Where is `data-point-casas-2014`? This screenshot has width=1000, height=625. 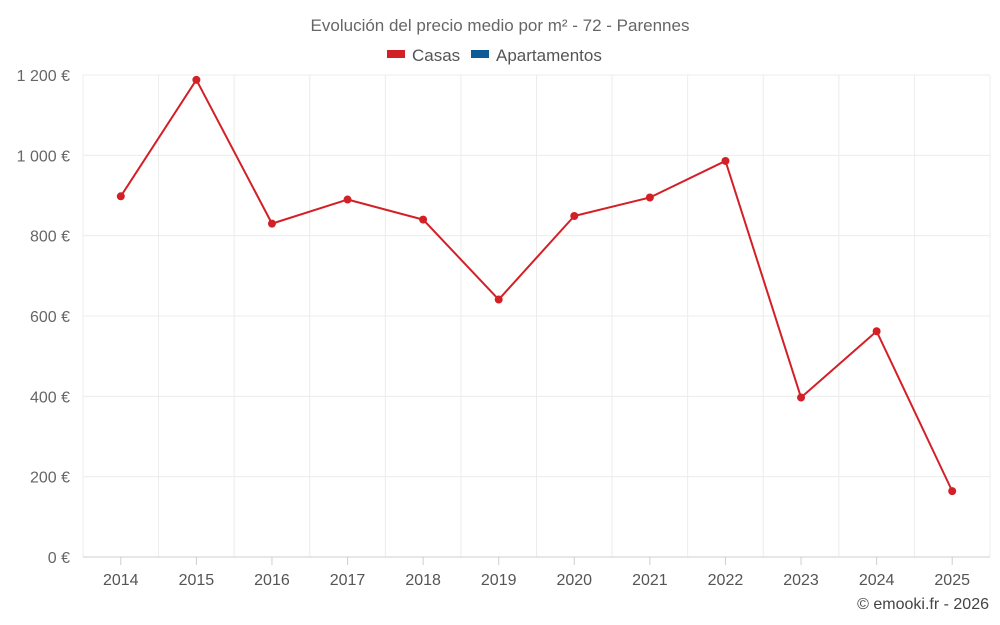 data-point-casas-2014 is located at coordinates (120, 196).